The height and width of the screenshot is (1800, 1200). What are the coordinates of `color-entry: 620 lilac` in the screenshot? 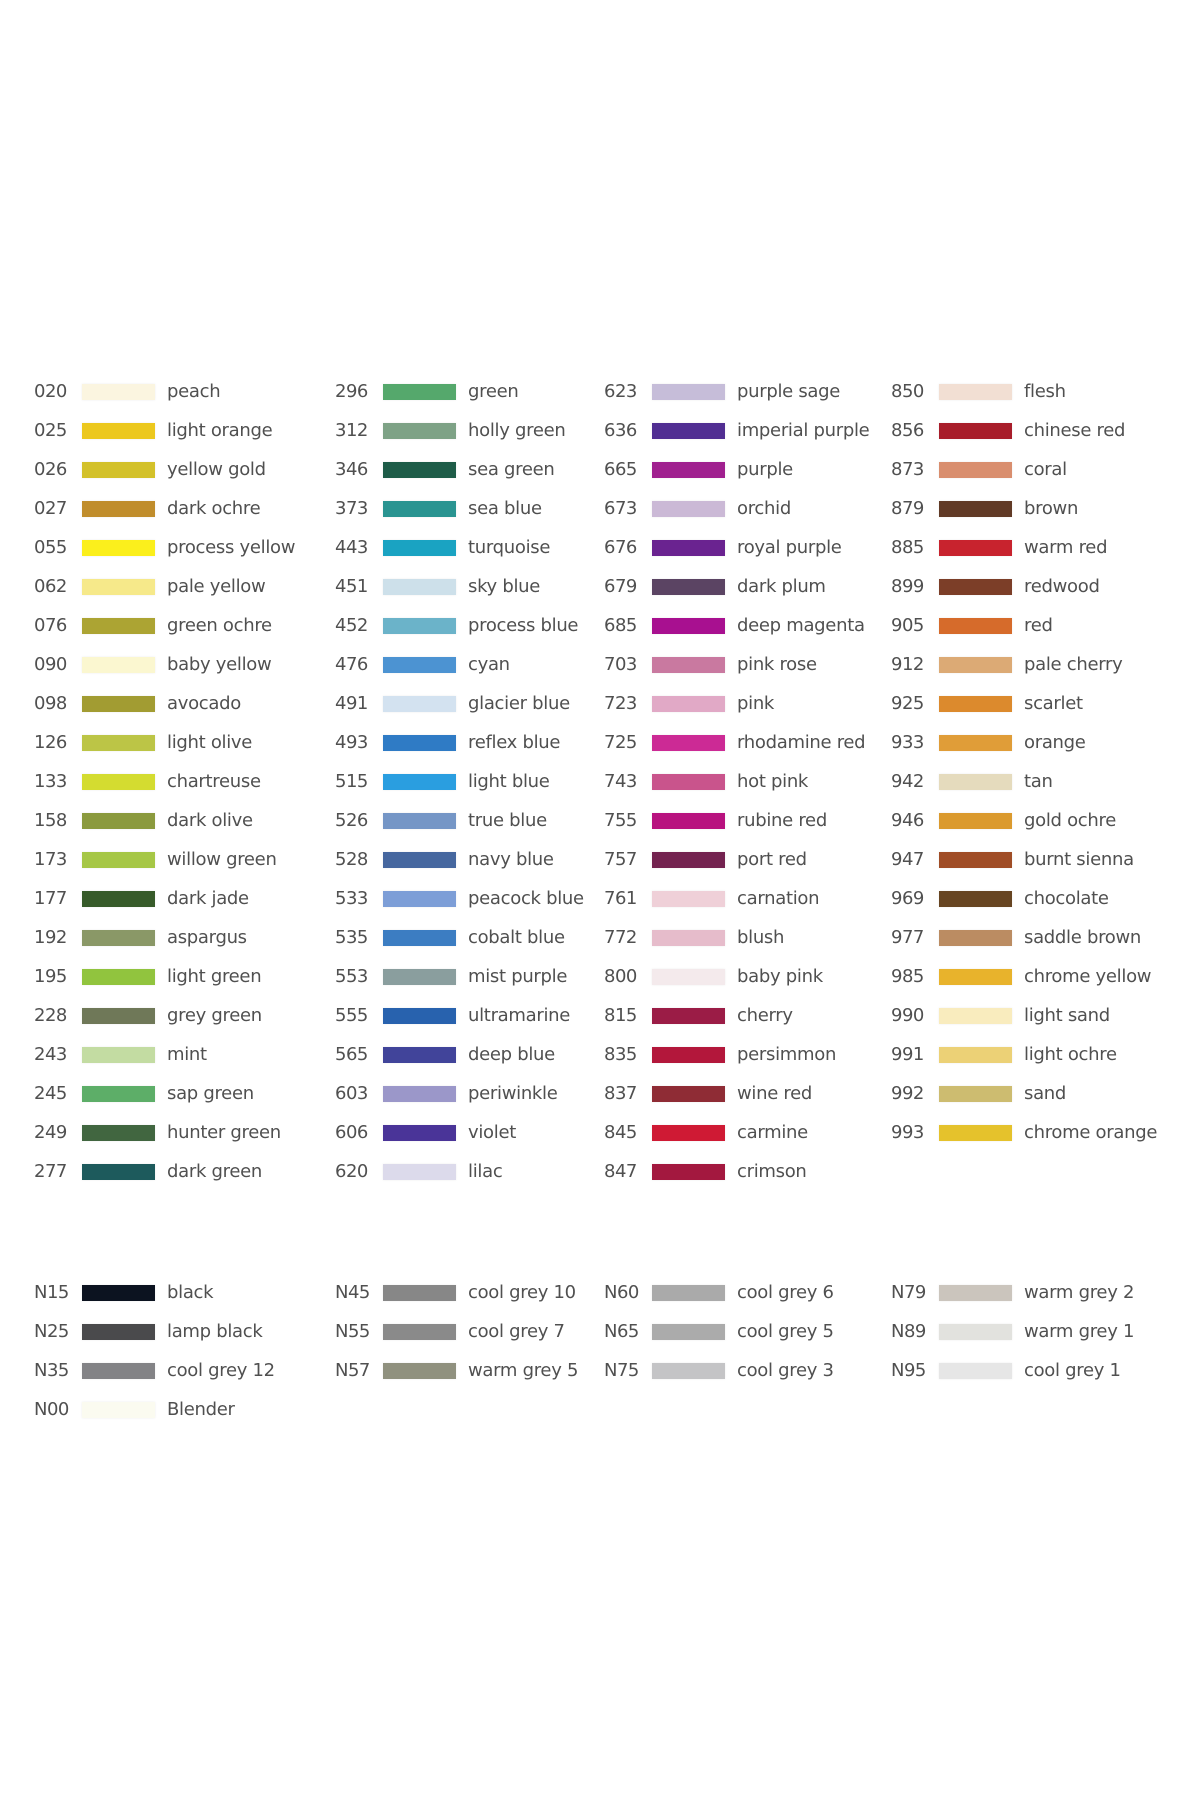 It's located at (485, 1172).